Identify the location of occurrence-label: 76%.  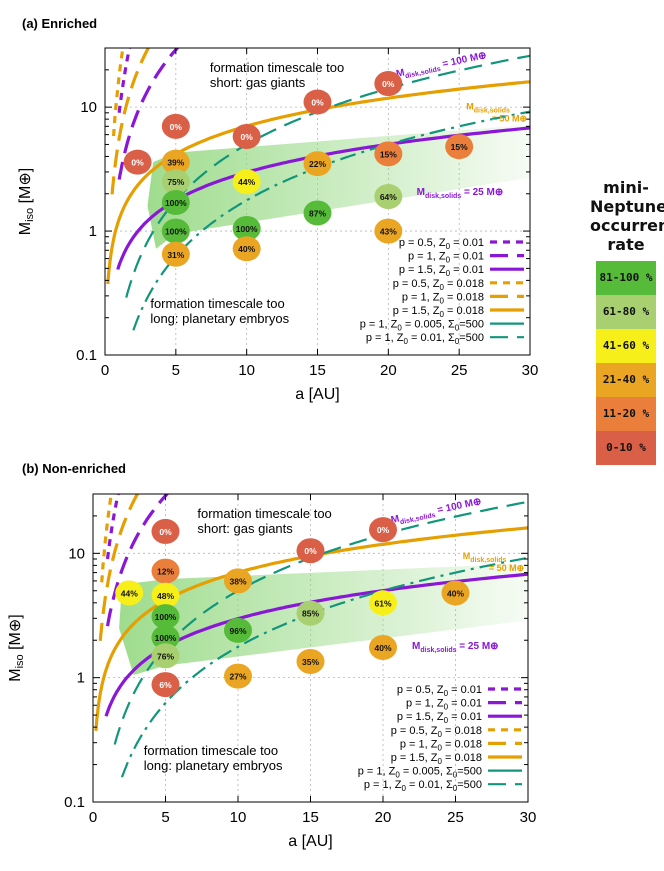
(165, 656).